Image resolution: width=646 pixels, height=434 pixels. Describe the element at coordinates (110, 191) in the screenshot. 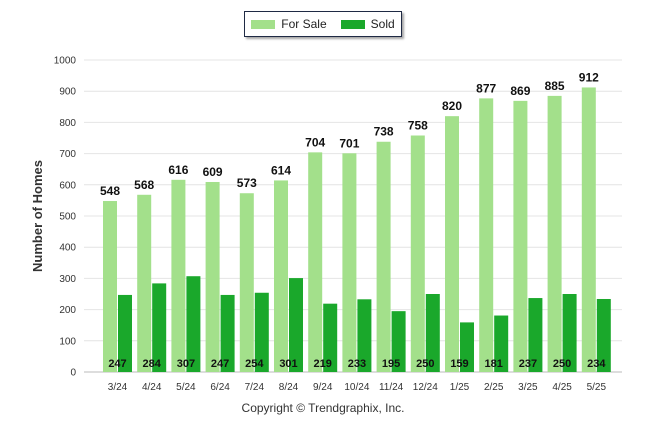

I see `data-label-for-sale: 548` at that location.